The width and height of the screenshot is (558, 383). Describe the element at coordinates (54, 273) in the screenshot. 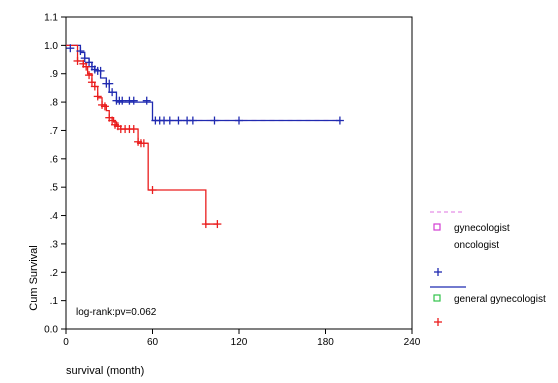

I see `y-tick-label: .2` at that location.